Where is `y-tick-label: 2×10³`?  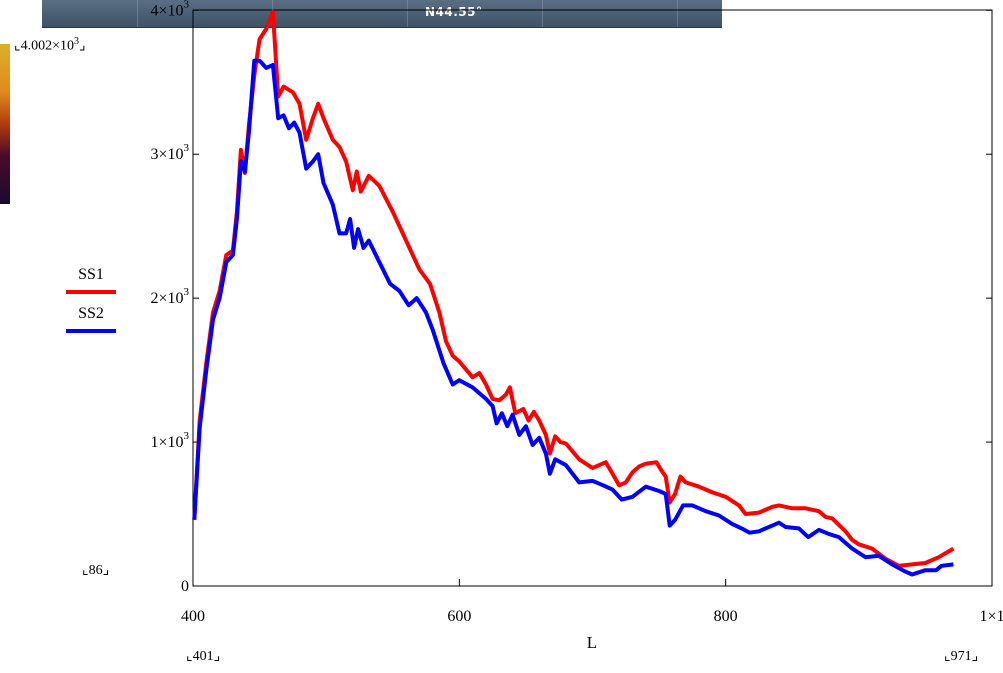 y-tick-label: 2×10³ is located at coordinates (169, 296).